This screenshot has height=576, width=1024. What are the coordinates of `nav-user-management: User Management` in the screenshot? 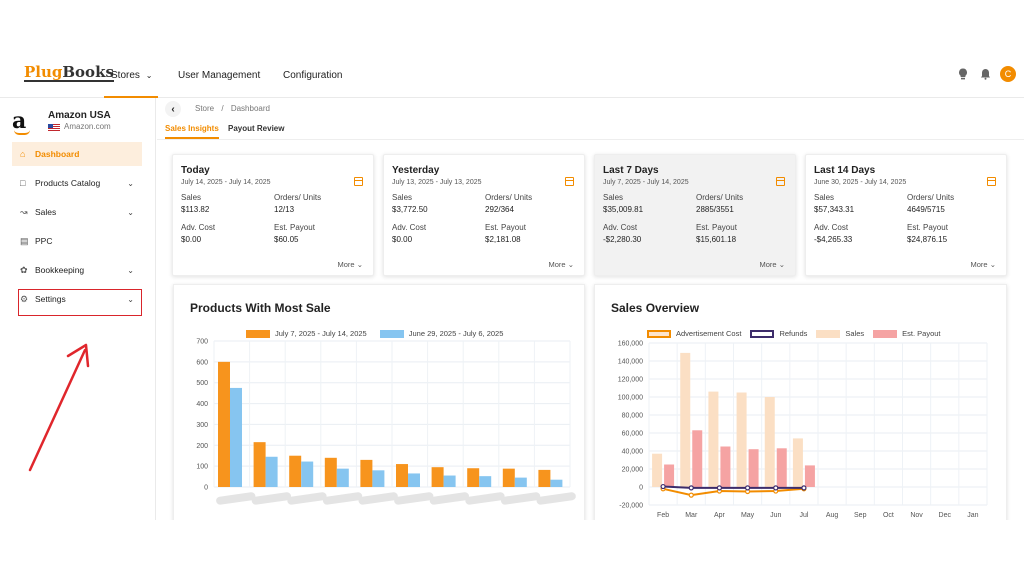 It's located at (219, 75).